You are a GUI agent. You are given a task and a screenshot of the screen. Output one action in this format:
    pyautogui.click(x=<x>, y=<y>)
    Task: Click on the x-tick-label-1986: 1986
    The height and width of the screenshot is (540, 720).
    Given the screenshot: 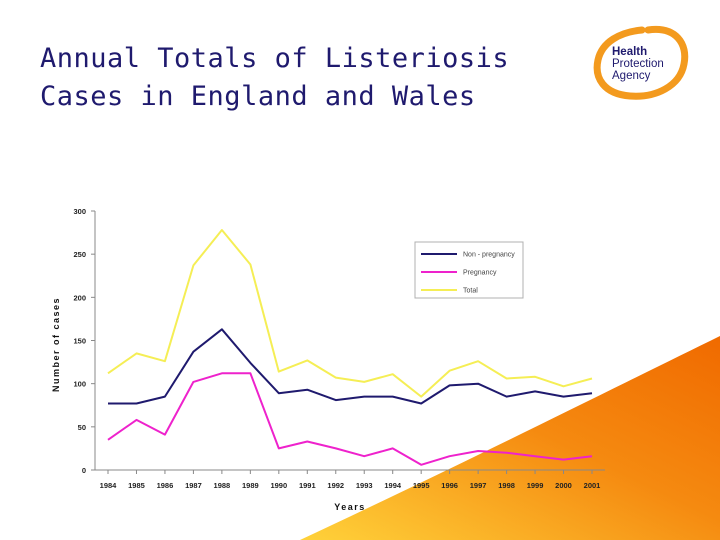 What is the action you would take?
    pyautogui.click(x=165, y=485)
    